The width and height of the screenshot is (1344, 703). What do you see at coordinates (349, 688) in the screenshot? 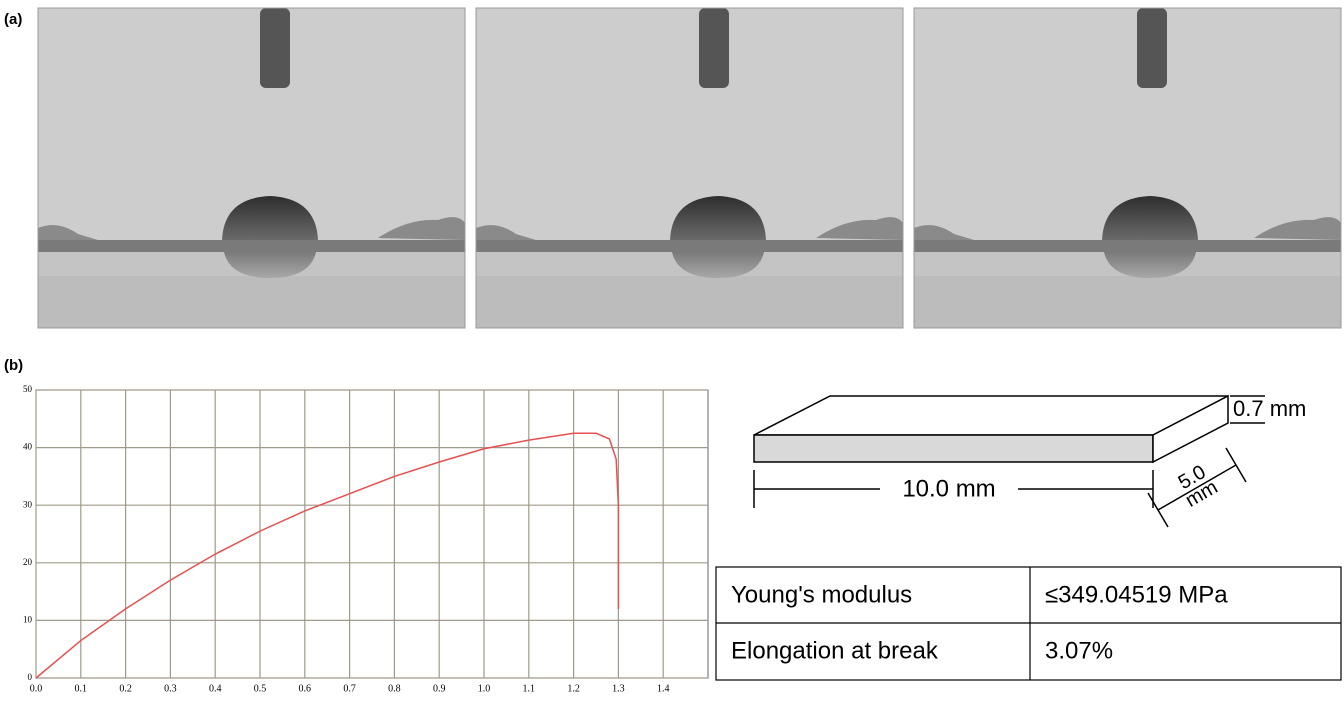
I see `x-tick-label: 0.7` at bounding box center [349, 688].